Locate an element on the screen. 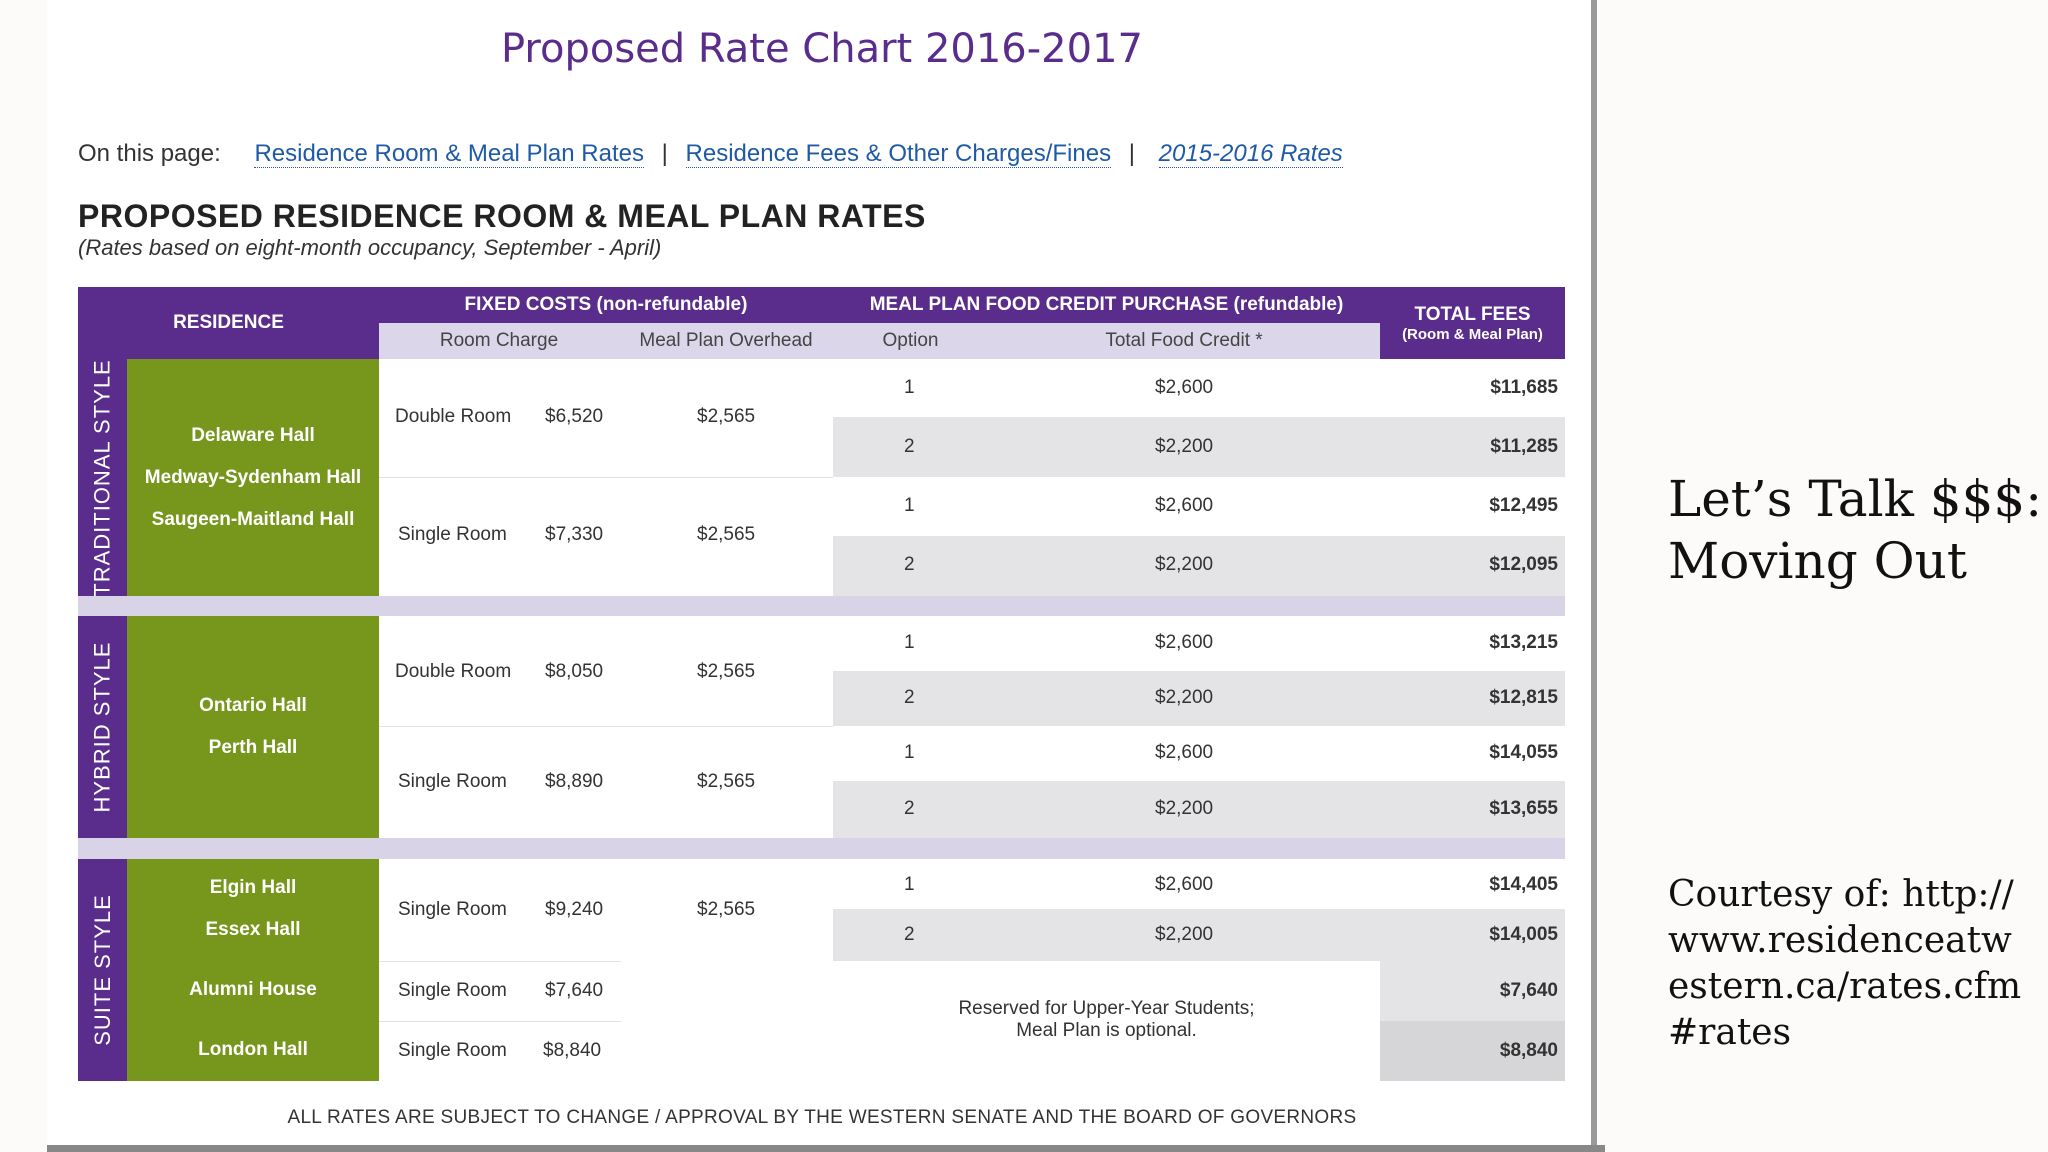 This screenshot has height=1152, width=2048. nav-link-fees-charges: Residence Fees & Other Charges/Fines is located at coordinates (898, 154).